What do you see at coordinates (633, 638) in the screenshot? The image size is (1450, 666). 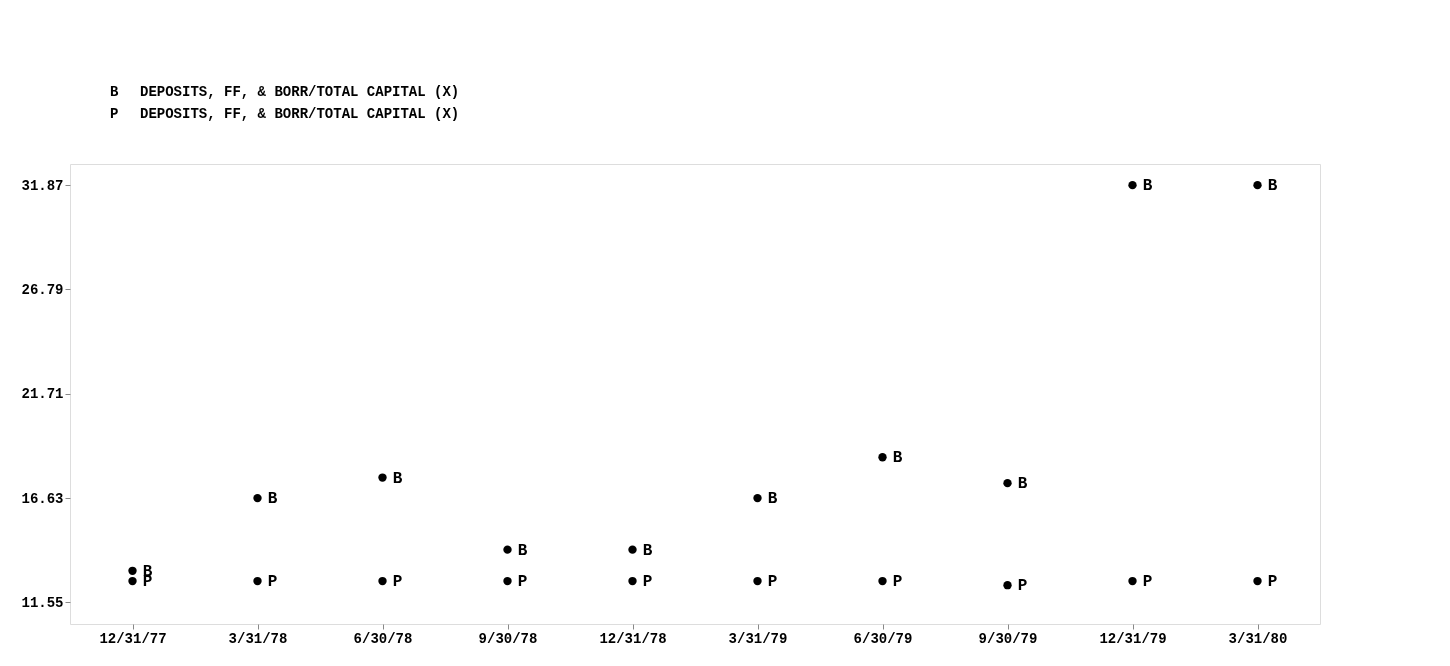 I see `x-tick-label: 12/31/78` at bounding box center [633, 638].